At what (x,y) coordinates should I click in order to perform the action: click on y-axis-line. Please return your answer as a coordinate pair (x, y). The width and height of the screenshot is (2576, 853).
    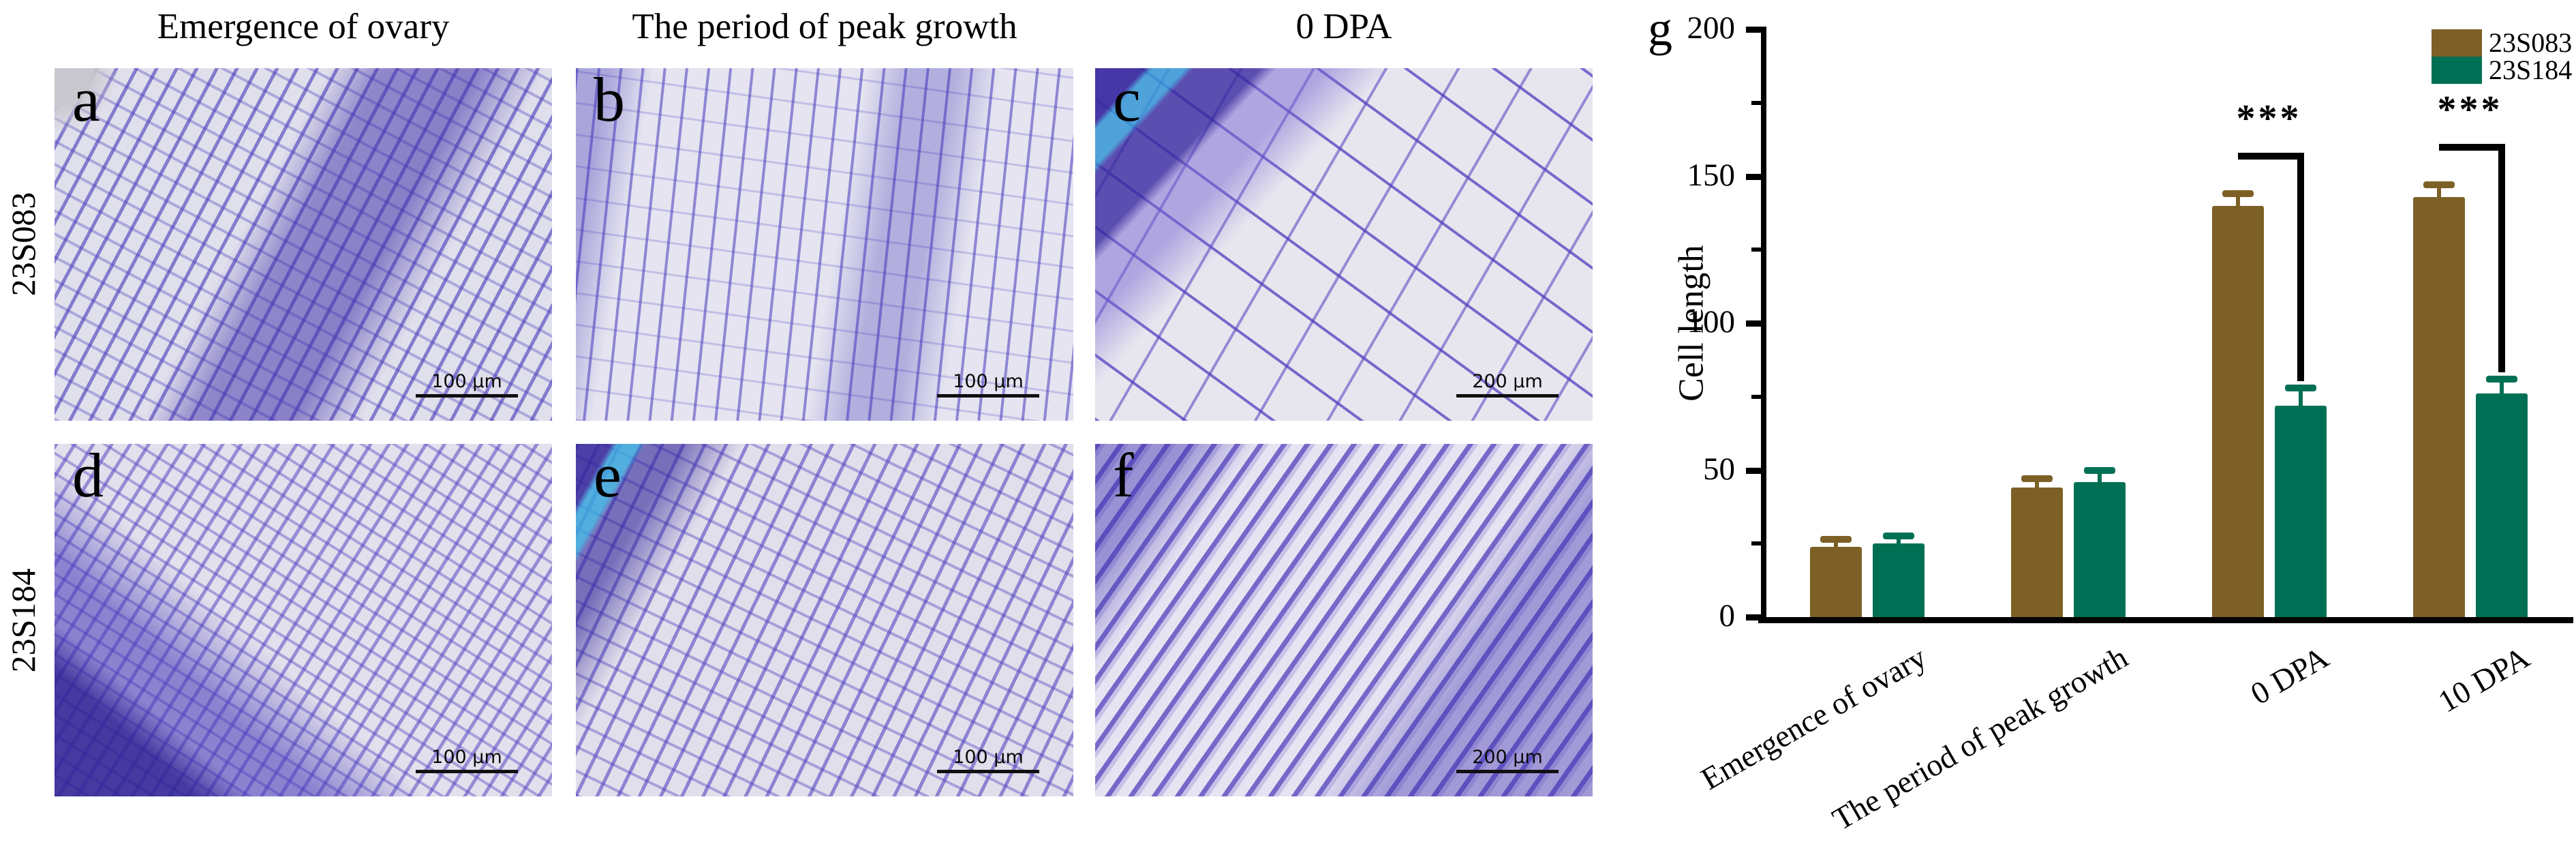
    Looking at the image, I should click on (1763, 325).